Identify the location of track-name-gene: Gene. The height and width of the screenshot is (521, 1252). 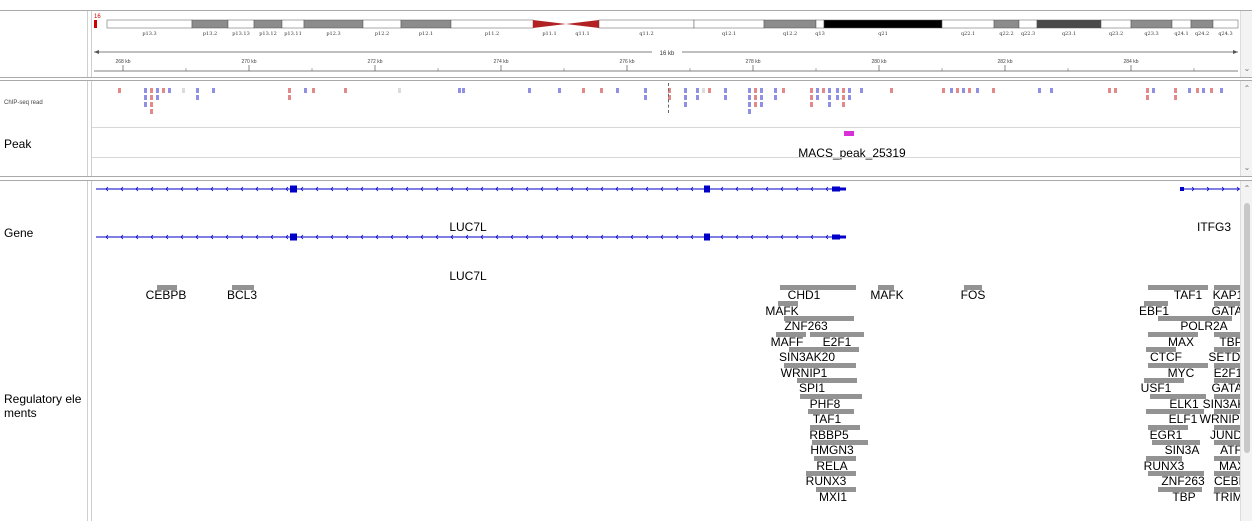
(19, 233).